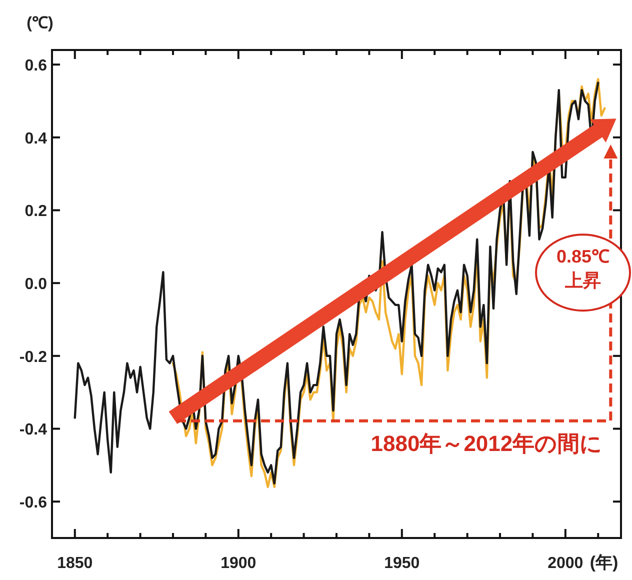 Image resolution: width=632 pixels, height=580 pixels. I want to click on y-tick-label: 0.4, so click(36, 139).